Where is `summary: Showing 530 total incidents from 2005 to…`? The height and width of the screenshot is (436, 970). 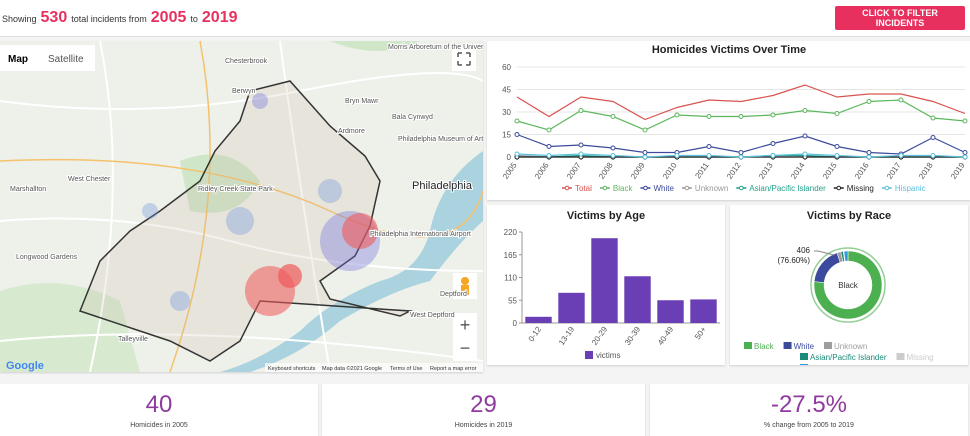
summary: Showing 530 total incidents from 2005 to… is located at coordinates (118, 18).